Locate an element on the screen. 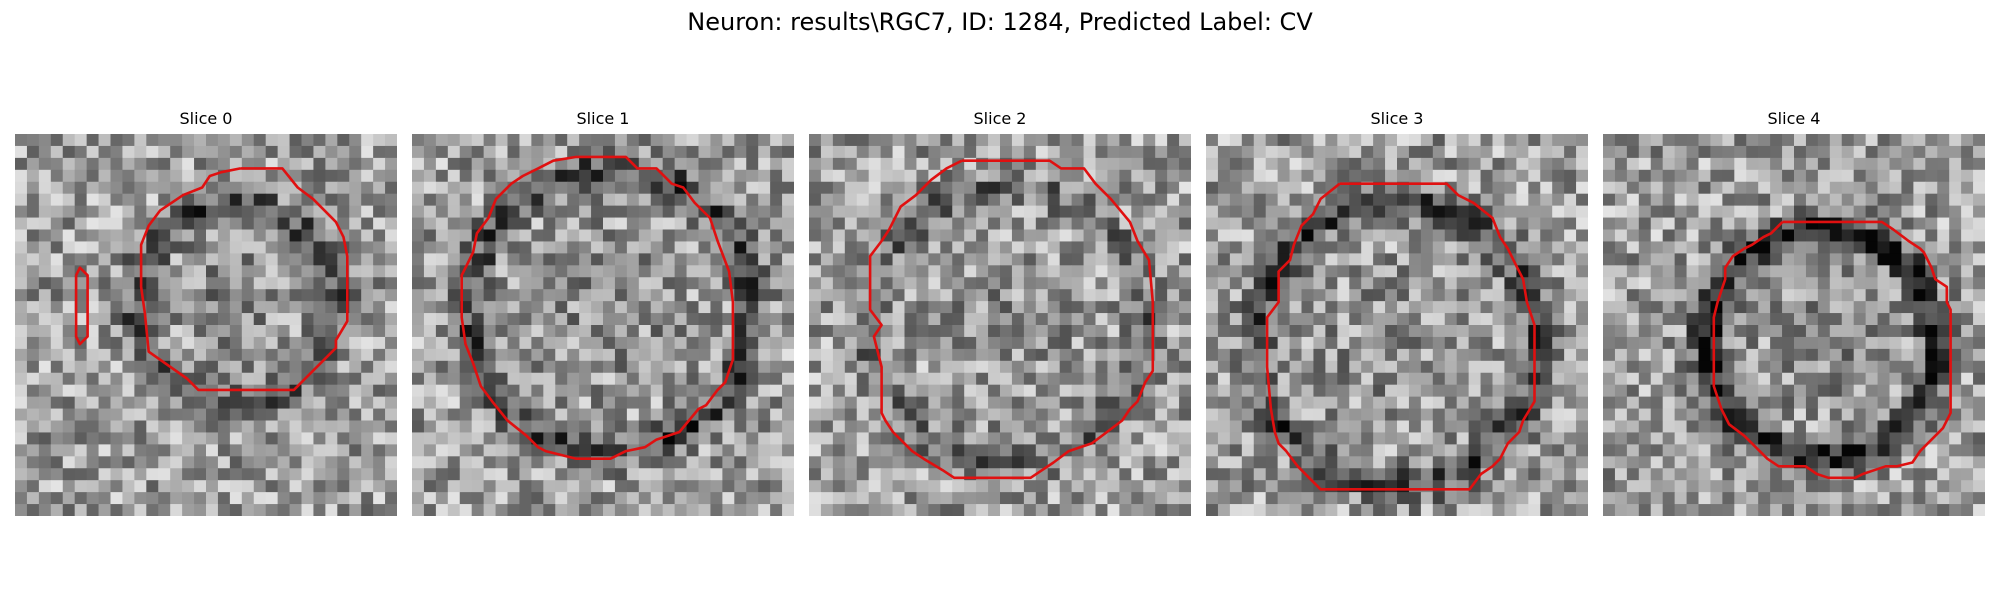  slice-panel-3: Slice 3 is located at coordinates (1397, 312).